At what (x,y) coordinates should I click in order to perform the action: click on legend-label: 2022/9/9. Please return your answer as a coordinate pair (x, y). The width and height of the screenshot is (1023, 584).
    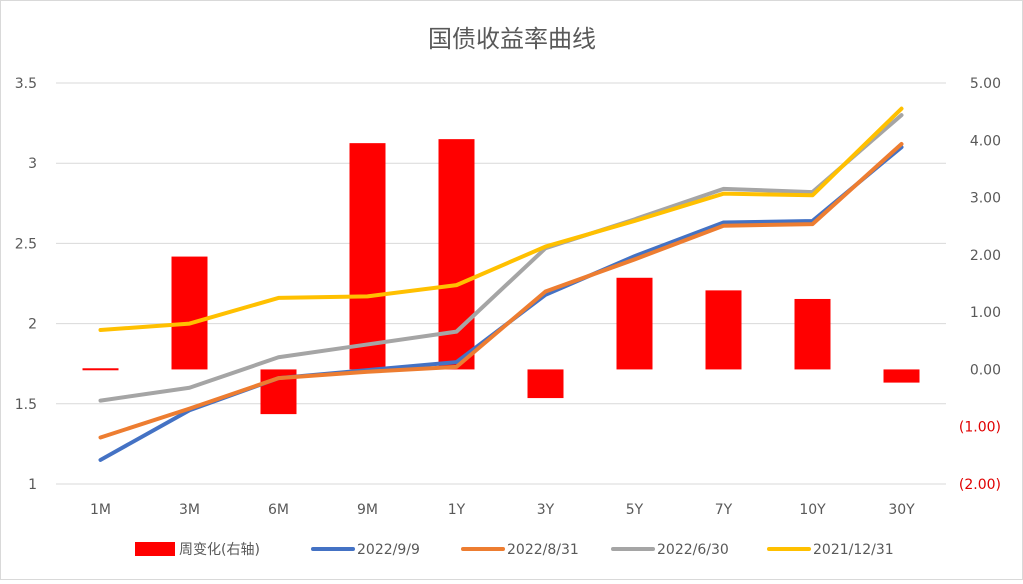
    Looking at the image, I should click on (388, 550).